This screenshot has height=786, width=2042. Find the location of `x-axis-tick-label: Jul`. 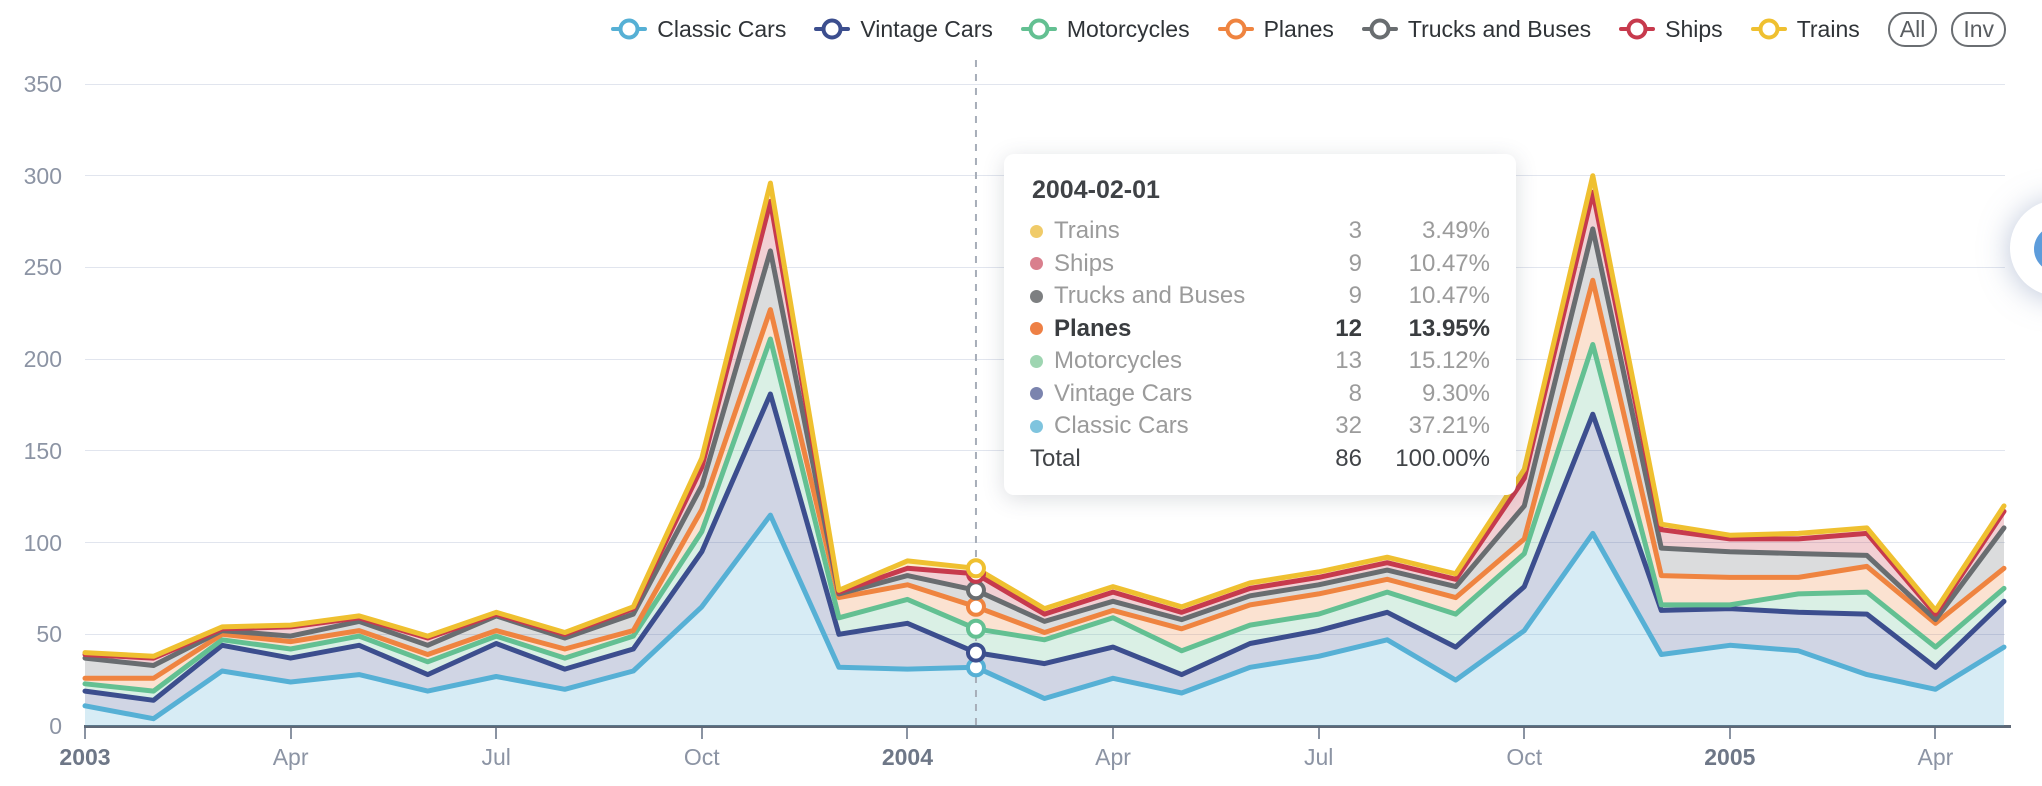

x-axis-tick-label: Jul is located at coordinates (496, 757).